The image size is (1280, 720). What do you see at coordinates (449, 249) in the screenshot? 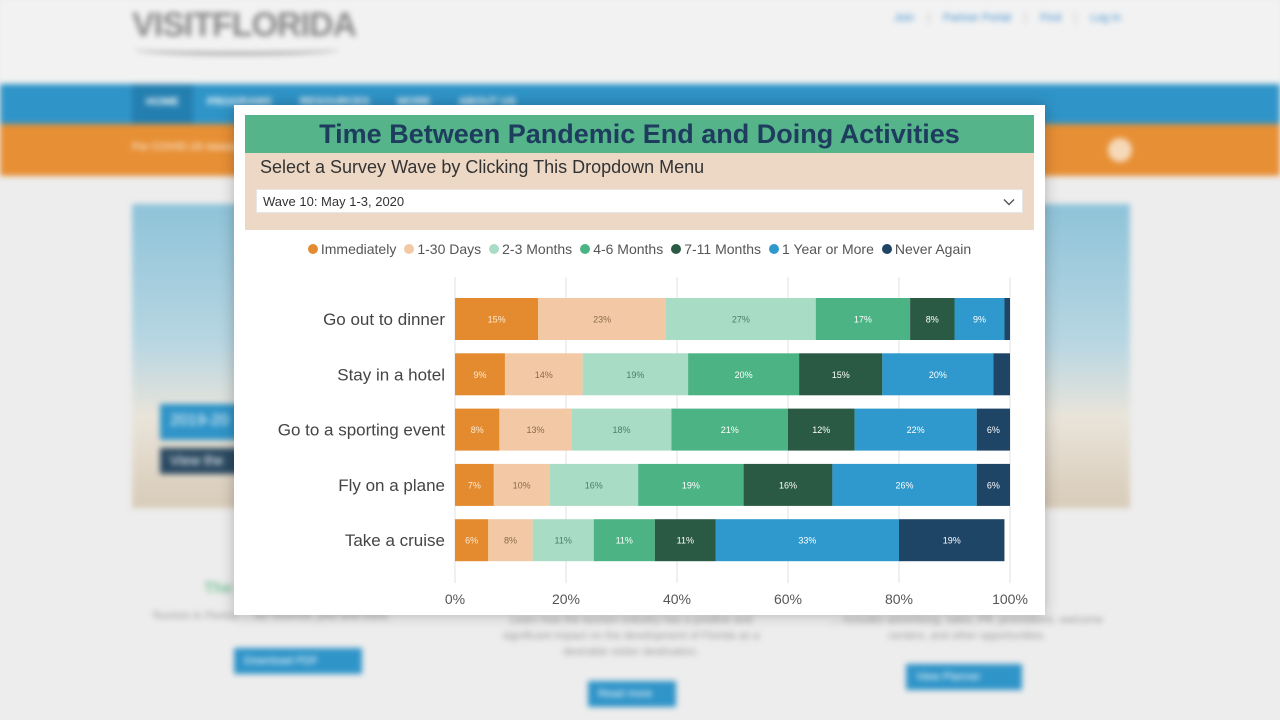
I see `legend-label: 1-30 Days` at bounding box center [449, 249].